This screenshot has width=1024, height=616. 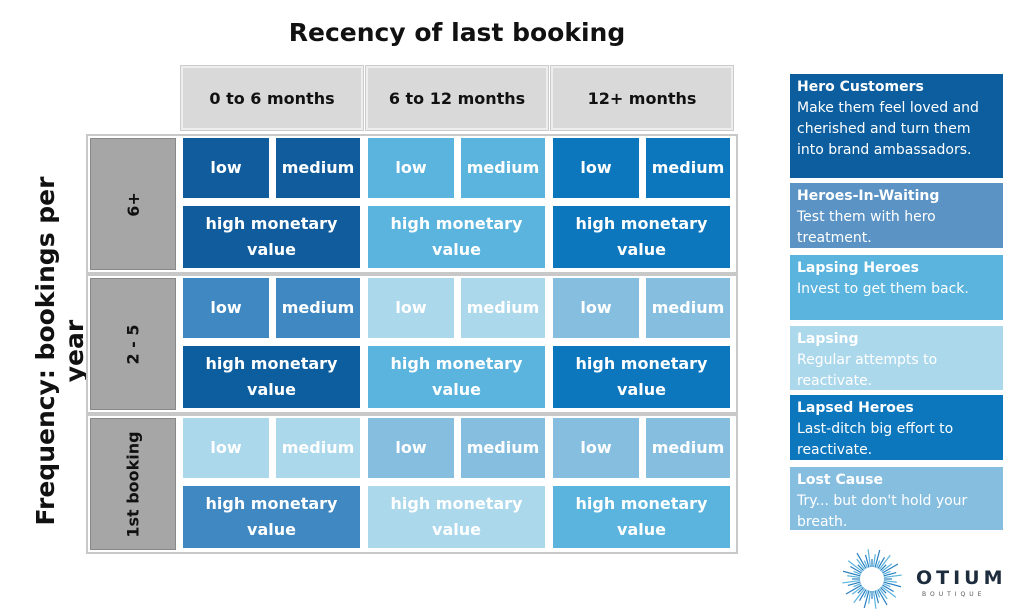 What do you see at coordinates (860, 87) in the screenshot?
I see `legend-title: Hero Customers` at bounding box center [860, 87].